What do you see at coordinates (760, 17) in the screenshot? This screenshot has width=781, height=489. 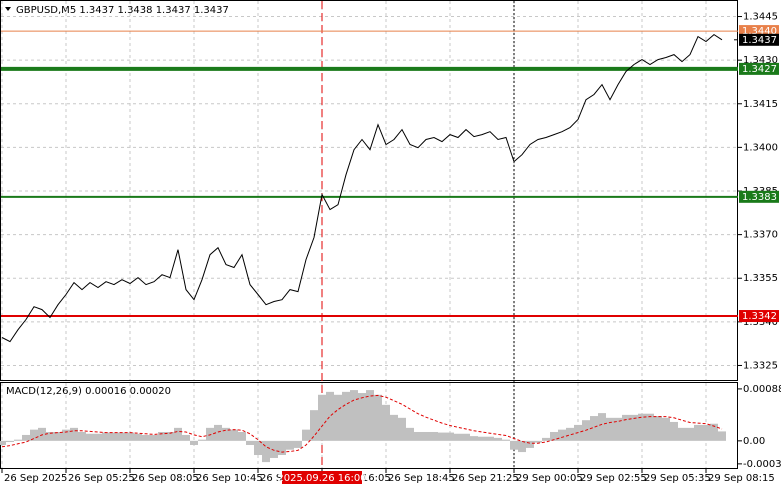 I see `y-tick-label: 1.3445` at bounding box center [760, 17].